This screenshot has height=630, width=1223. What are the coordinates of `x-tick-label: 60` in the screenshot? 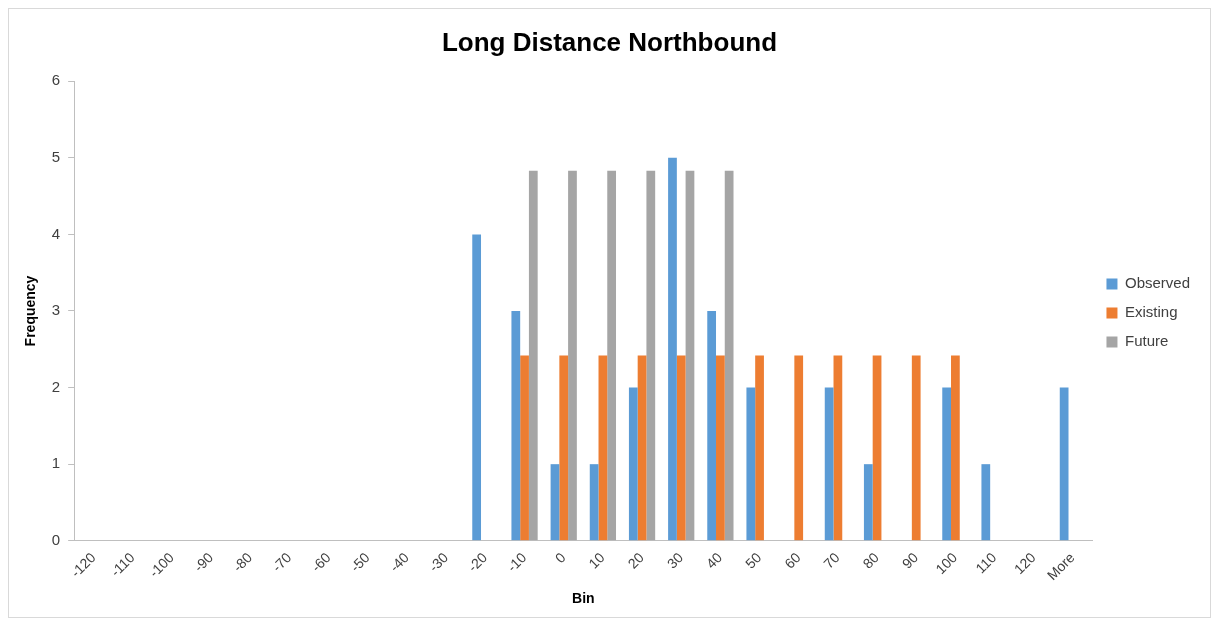 It's located at (792, 560).